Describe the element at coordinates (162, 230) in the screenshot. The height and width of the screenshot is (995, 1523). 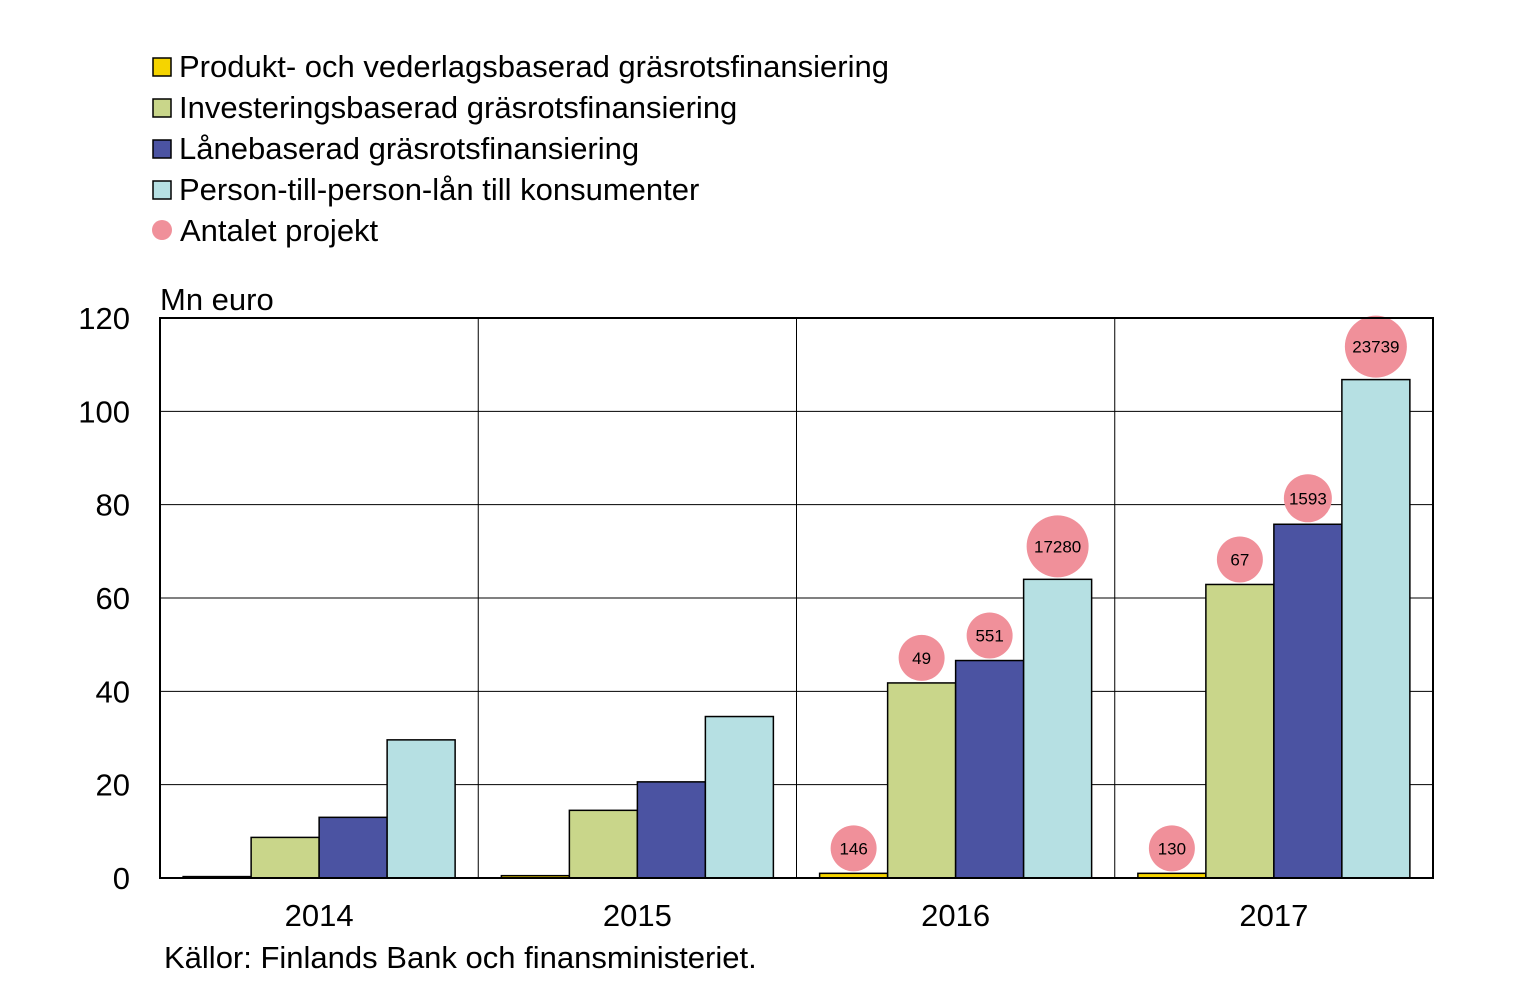
I see `legend-marker-projects` at that location.